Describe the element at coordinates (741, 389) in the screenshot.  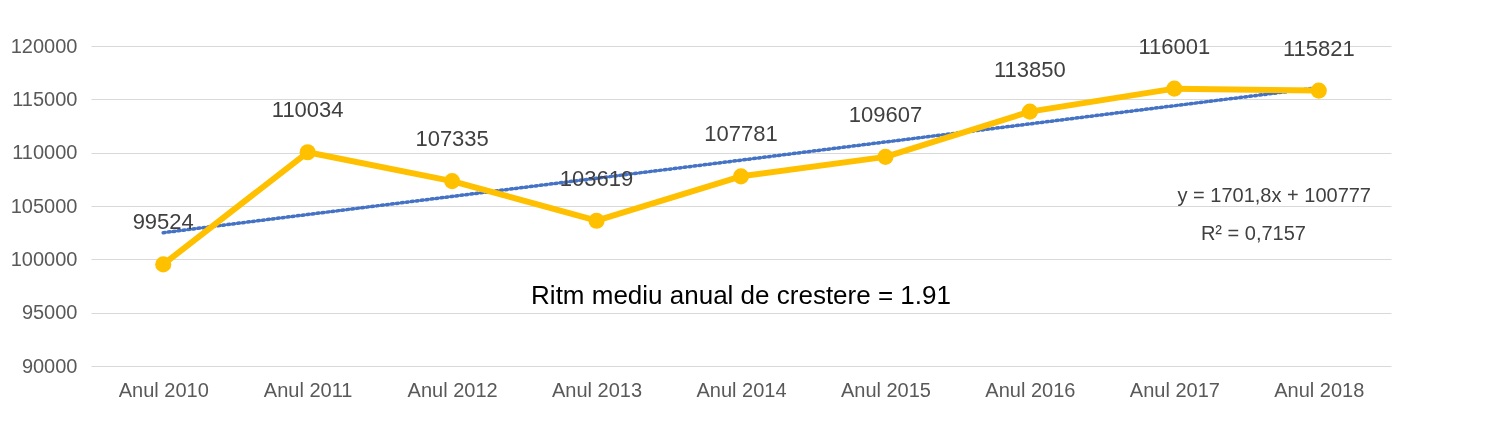
I see `x-tick-label: Anul 2014` at that location.